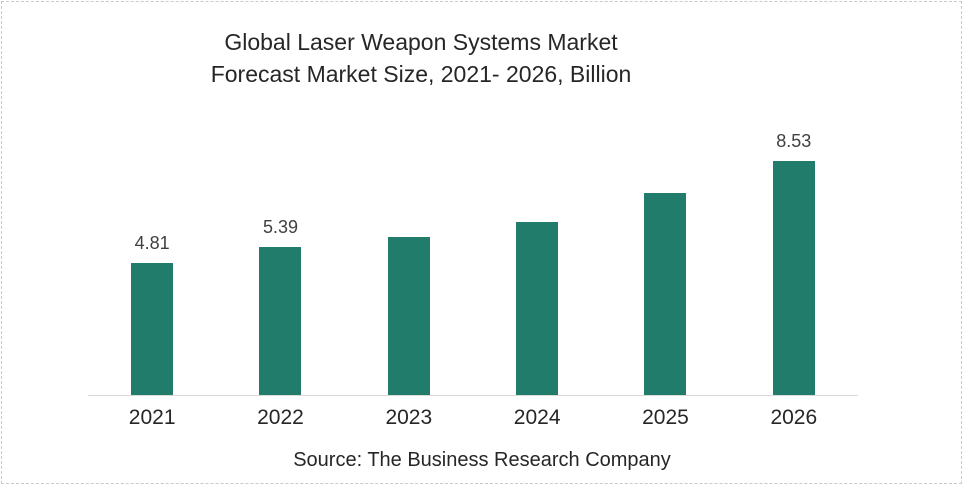 This screenshot has height=487, width=966. What do you see at coordinates (421, 42) in the screenshot?
I see `chart-title-line1: Global Laser Weapon Systems Market` at bounding box center [421, 42].